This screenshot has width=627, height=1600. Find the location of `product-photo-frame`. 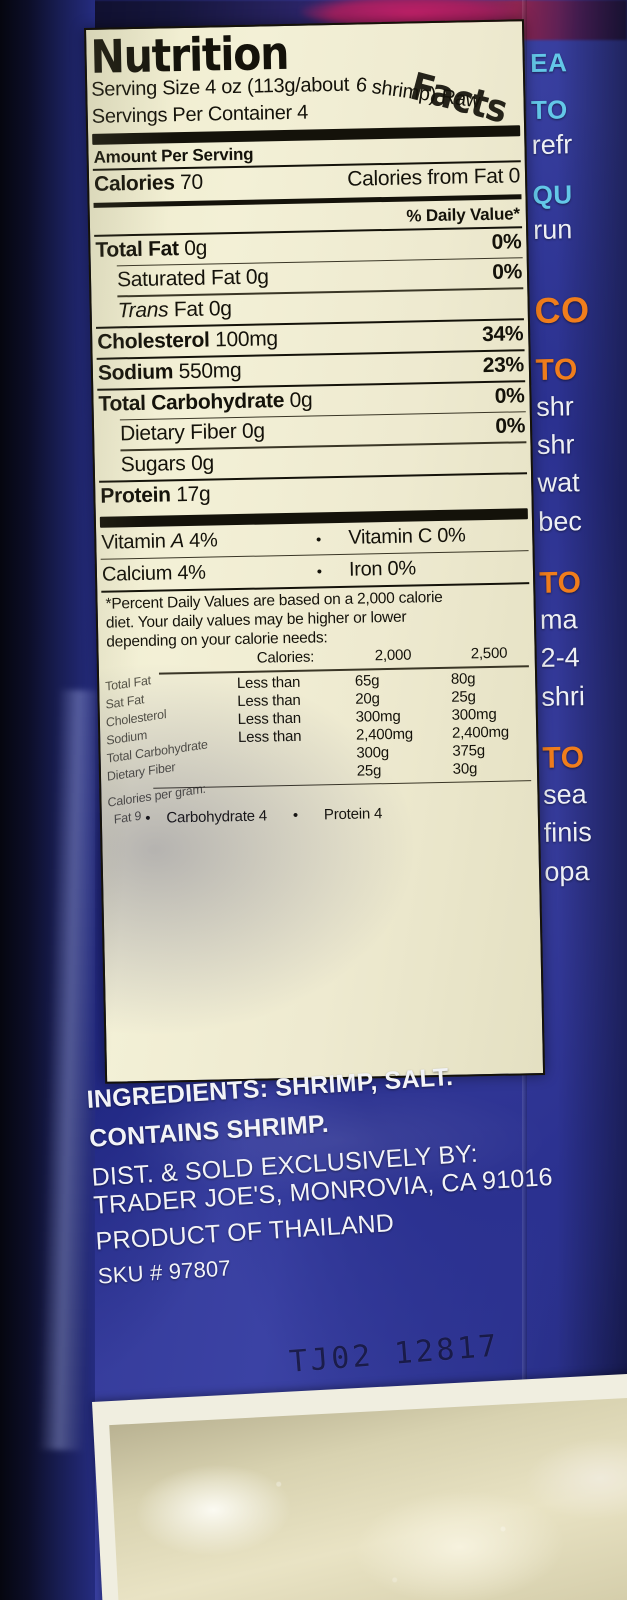

product-photo-frame is located at coordinates (359, 1486).